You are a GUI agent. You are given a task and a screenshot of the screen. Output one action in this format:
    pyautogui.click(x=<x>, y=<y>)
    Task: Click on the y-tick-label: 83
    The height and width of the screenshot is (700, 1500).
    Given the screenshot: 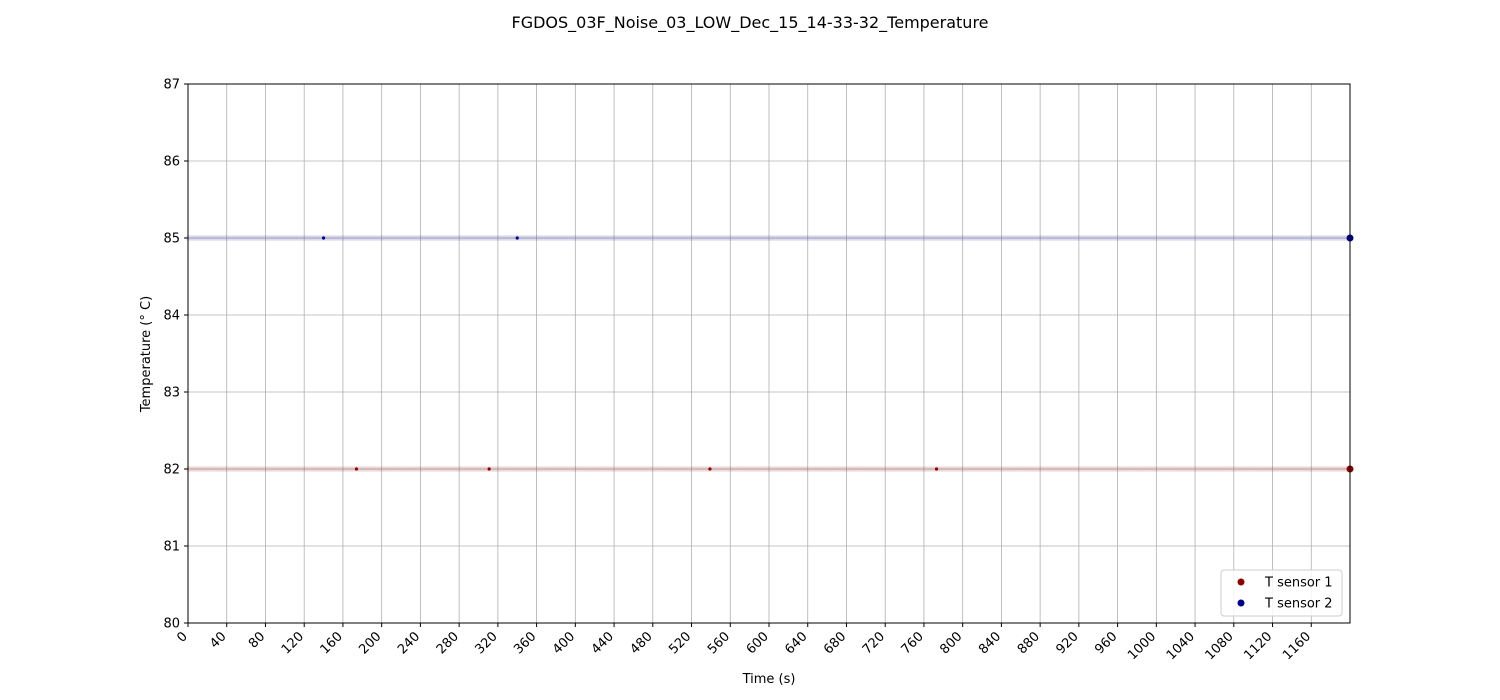 What is the action you would take?
    pyautogui.click(x=171, y=393)
    